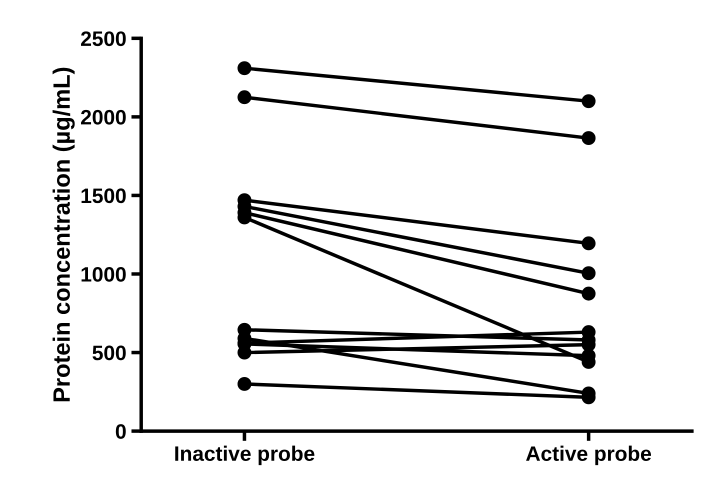  I want to click on y-tick-label: 2500, so click(103, 38).